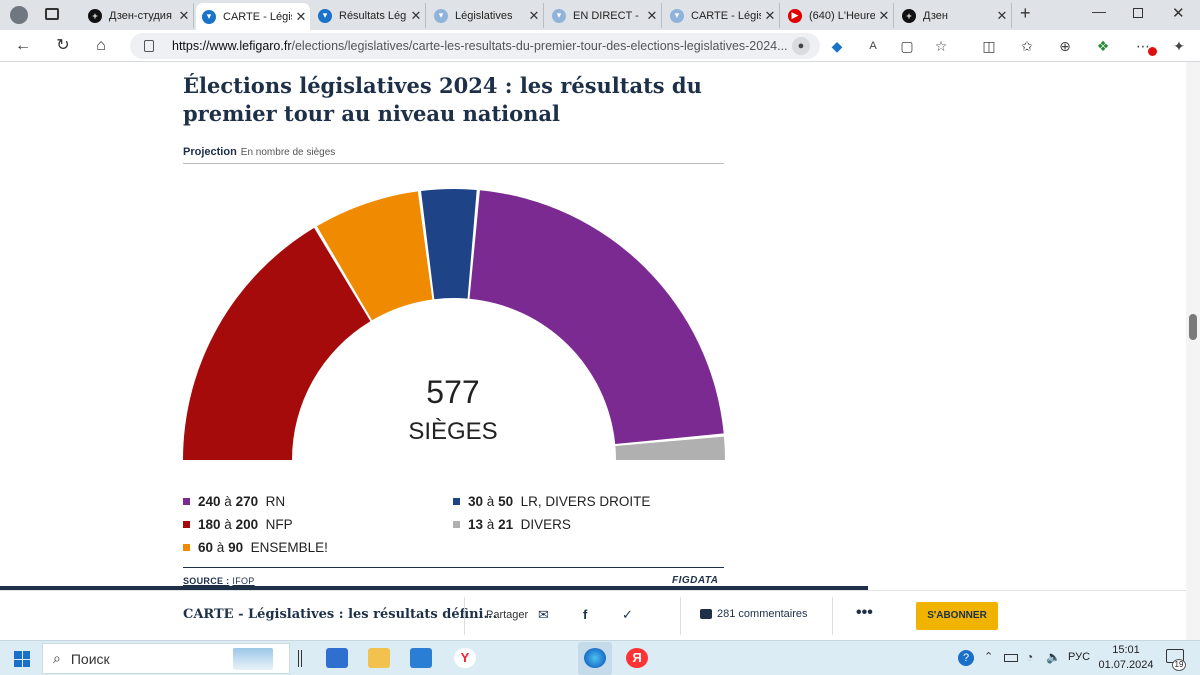 This screenshot has height=675, width=1200. I want to click on favorite-star-icon: ☆, so click(941, 46).